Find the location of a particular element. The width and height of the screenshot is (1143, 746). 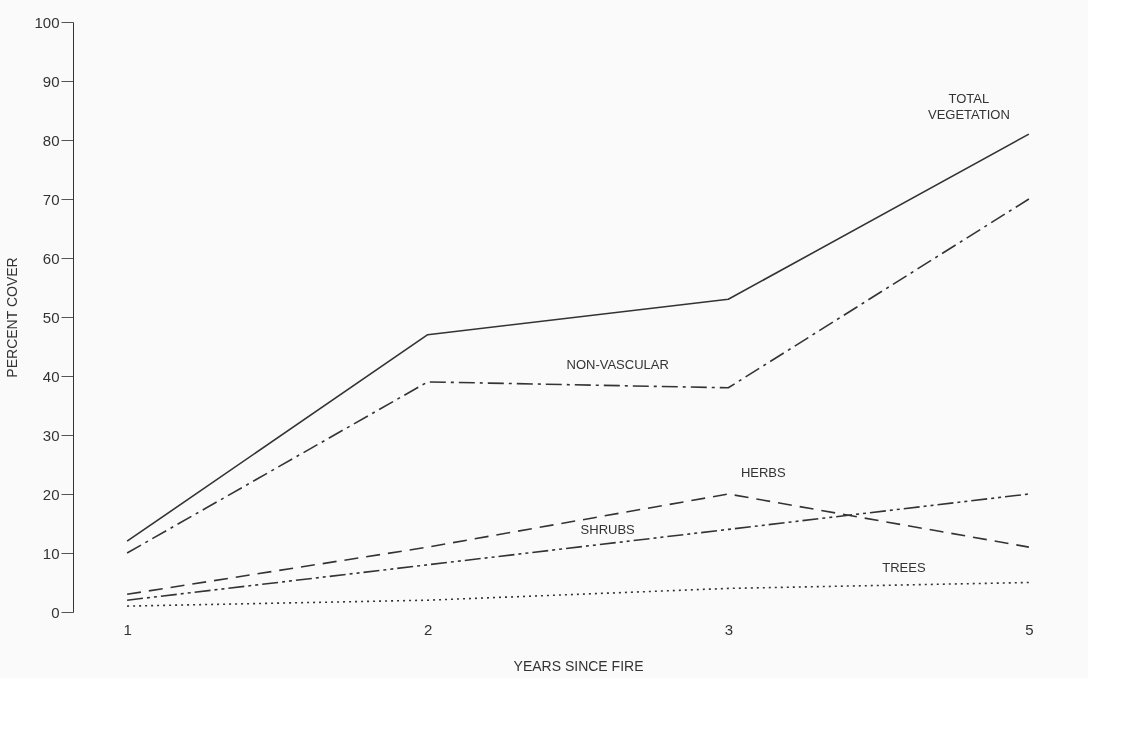

y-tick-label: 0 is located at coordinates (55, 612).